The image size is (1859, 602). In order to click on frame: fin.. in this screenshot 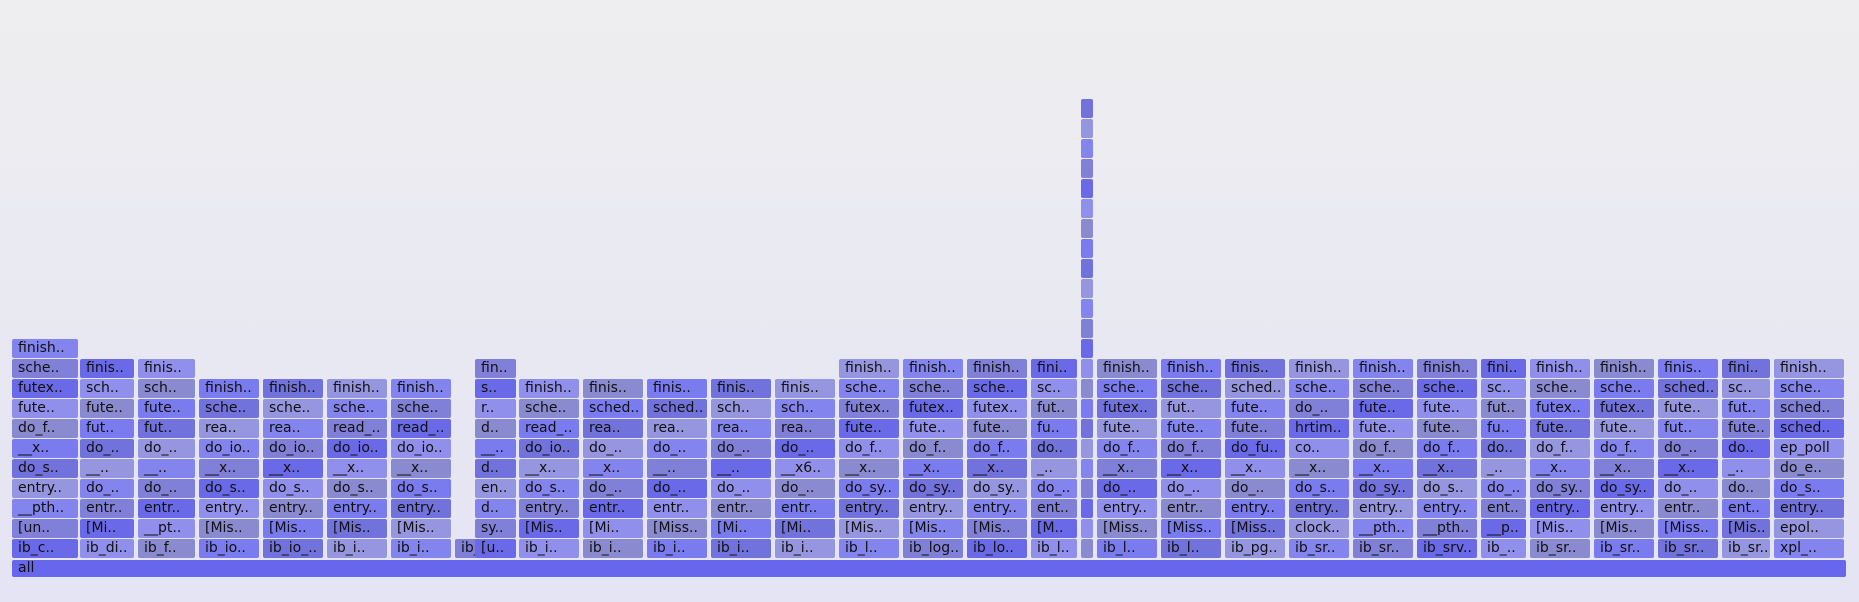, I will do `click(495, 368)`.